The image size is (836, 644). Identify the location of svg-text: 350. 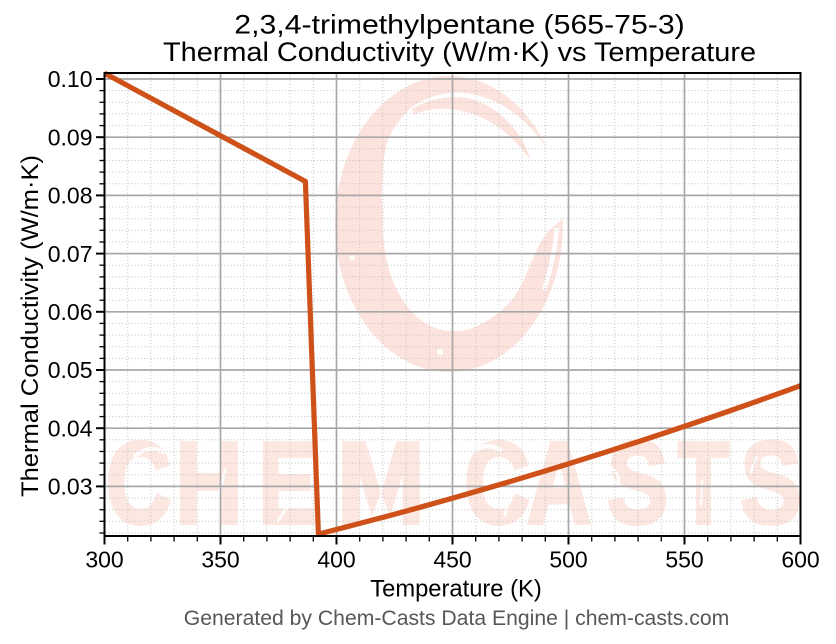
(220, 560).